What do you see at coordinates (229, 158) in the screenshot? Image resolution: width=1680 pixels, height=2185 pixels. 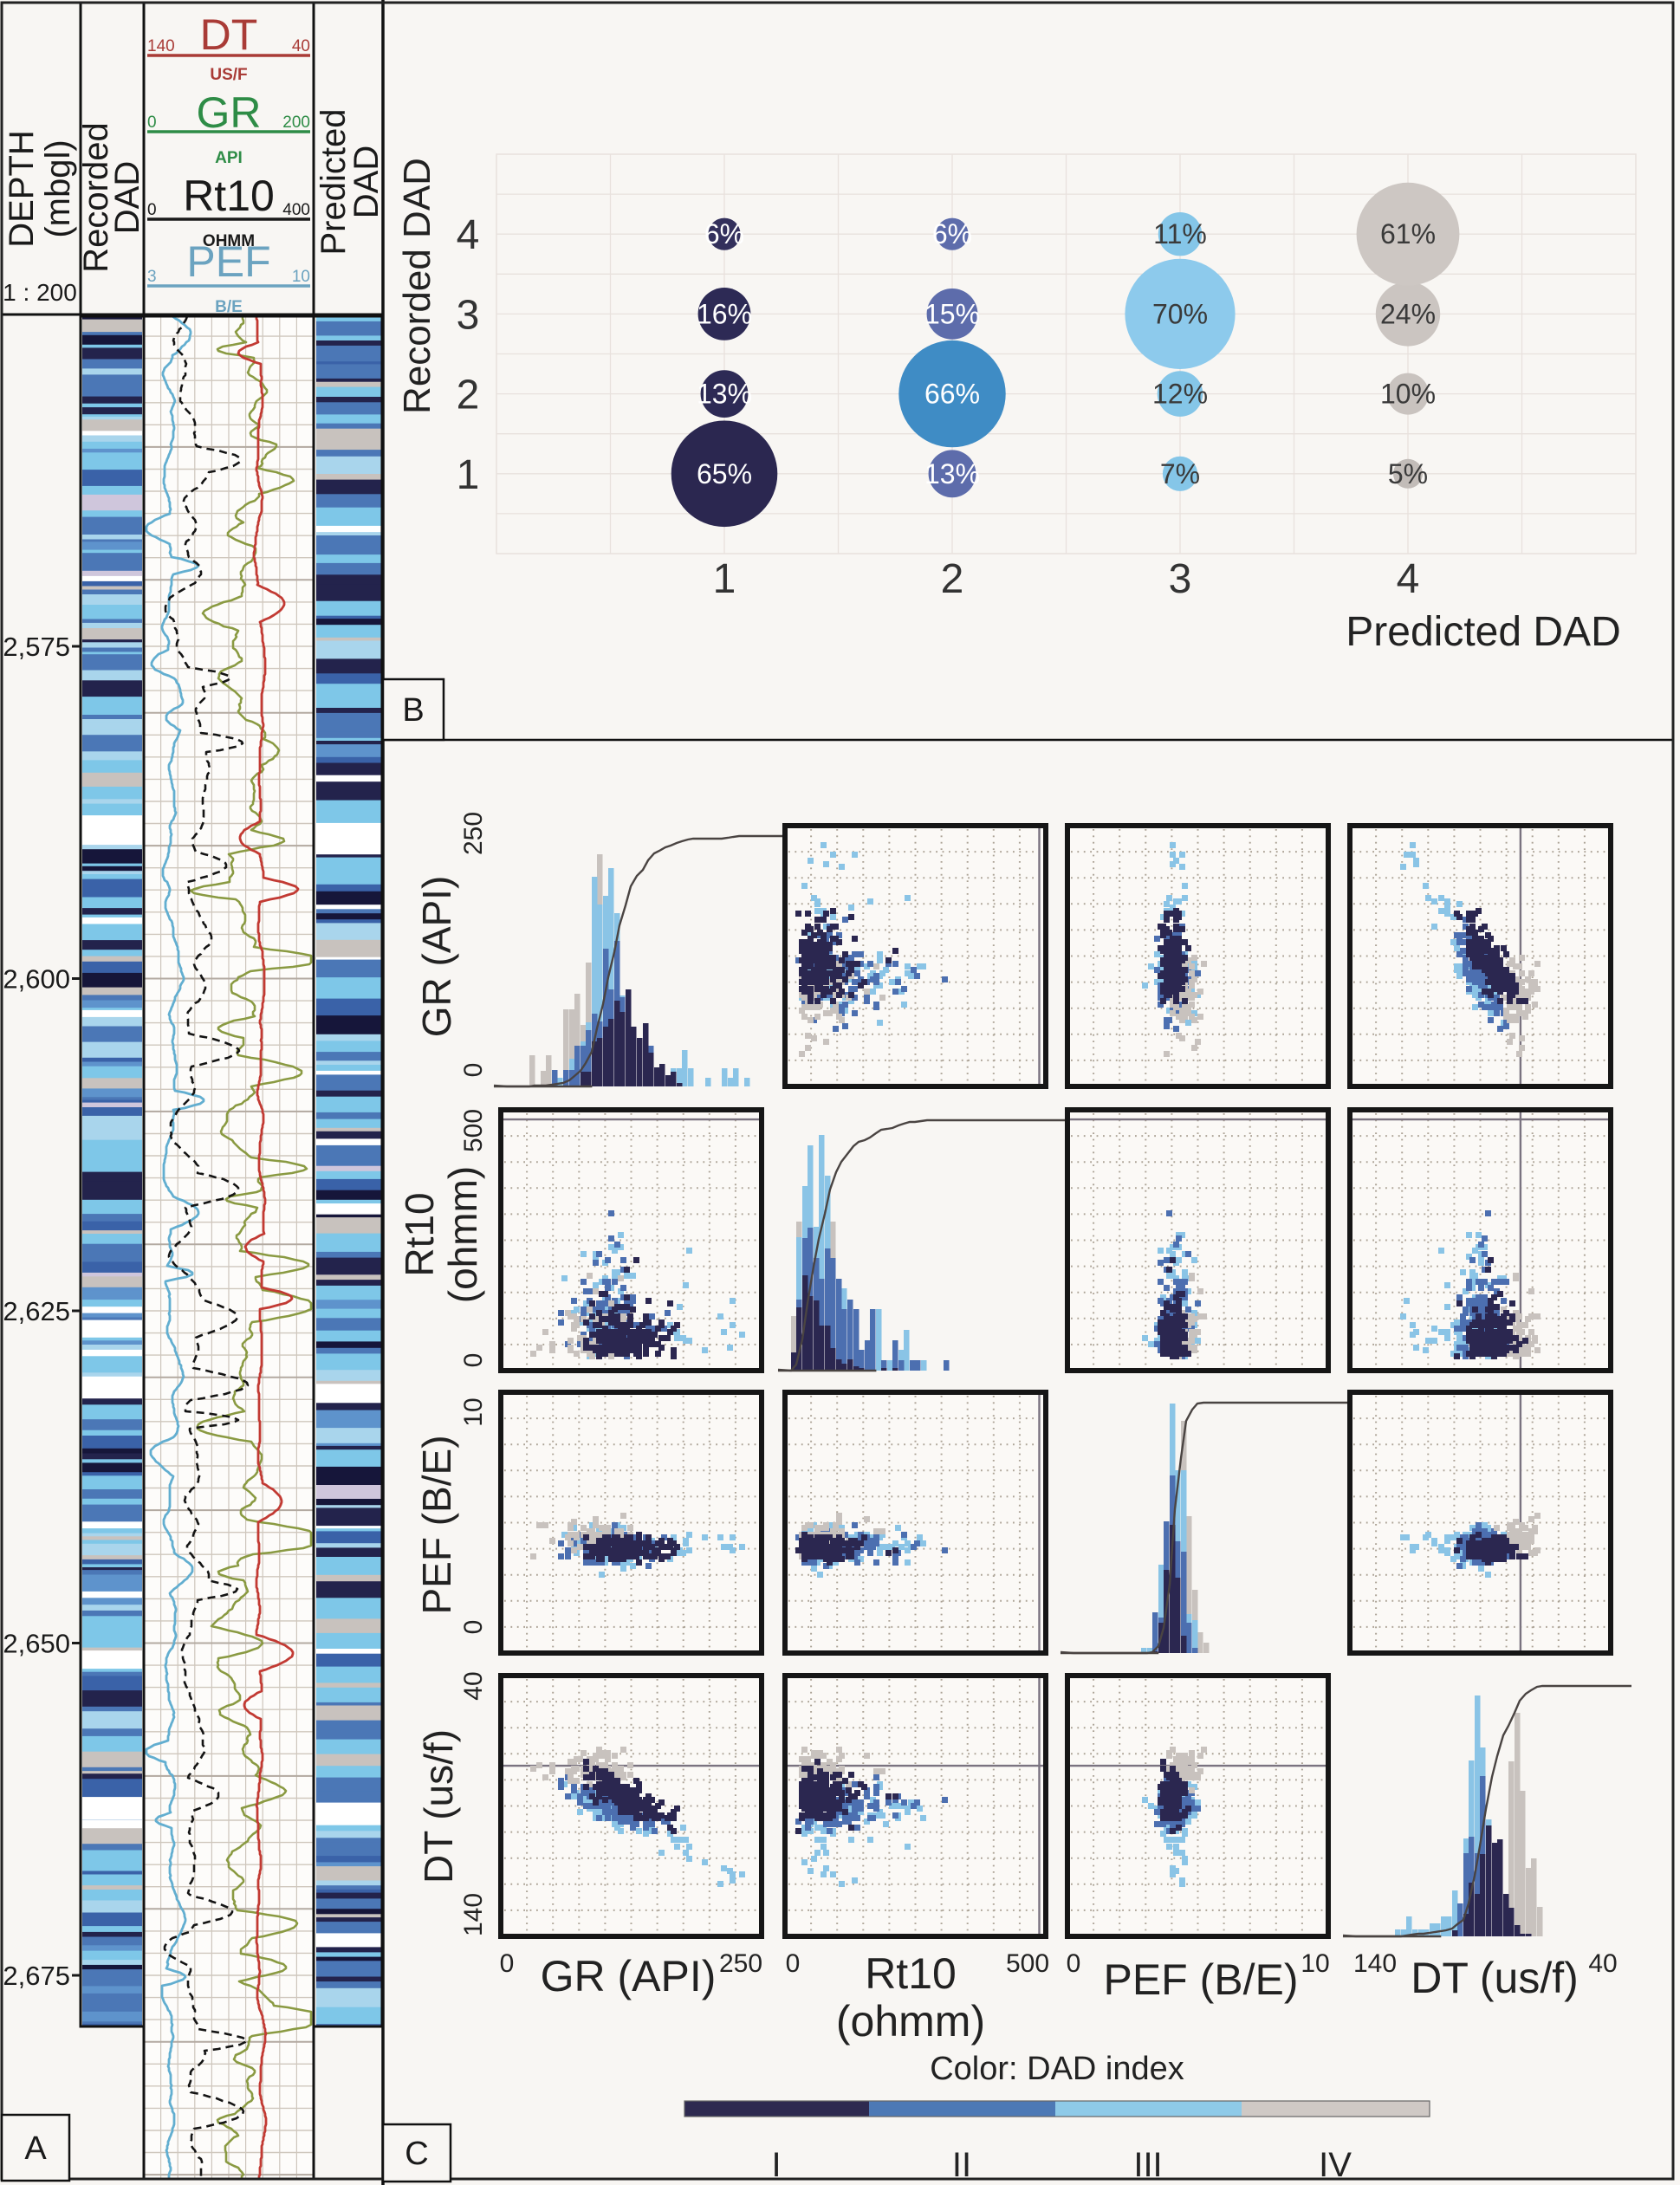 I see `svg-text: API` at bounding box center [229, 158].